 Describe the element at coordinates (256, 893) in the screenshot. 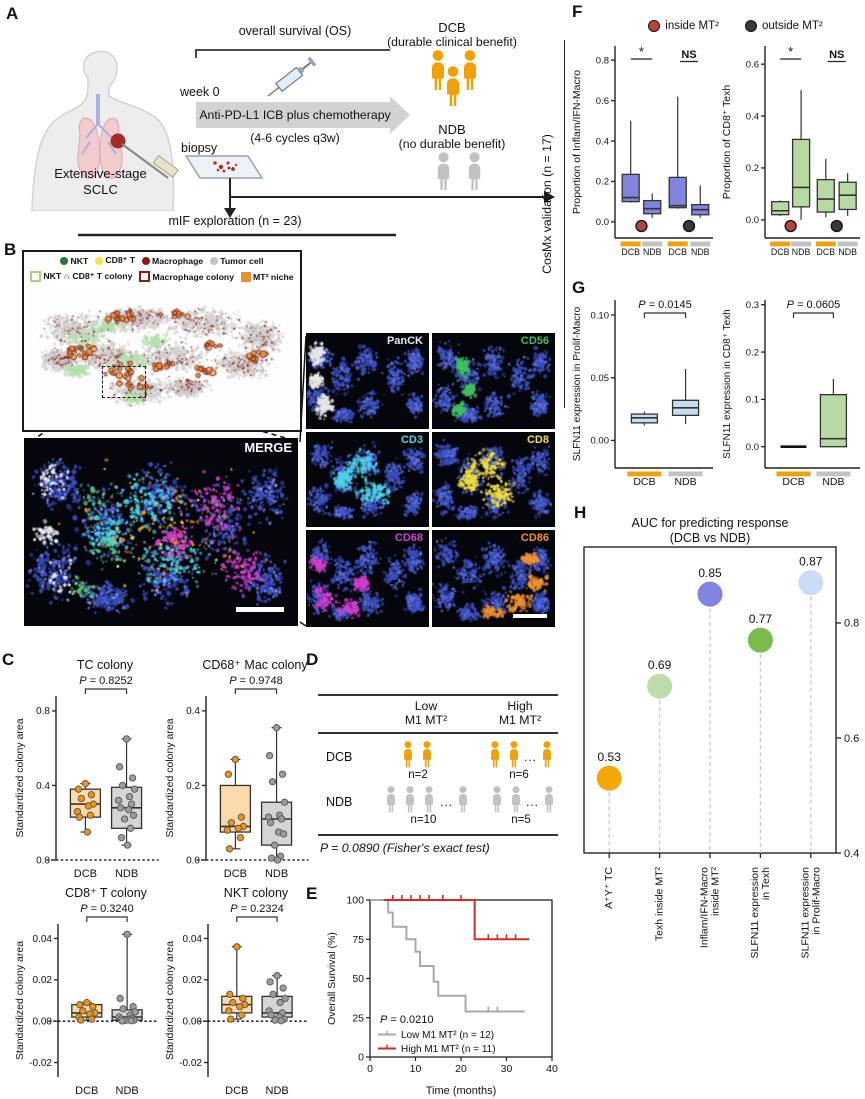

I see `svg-text: NKT colony` at that location.